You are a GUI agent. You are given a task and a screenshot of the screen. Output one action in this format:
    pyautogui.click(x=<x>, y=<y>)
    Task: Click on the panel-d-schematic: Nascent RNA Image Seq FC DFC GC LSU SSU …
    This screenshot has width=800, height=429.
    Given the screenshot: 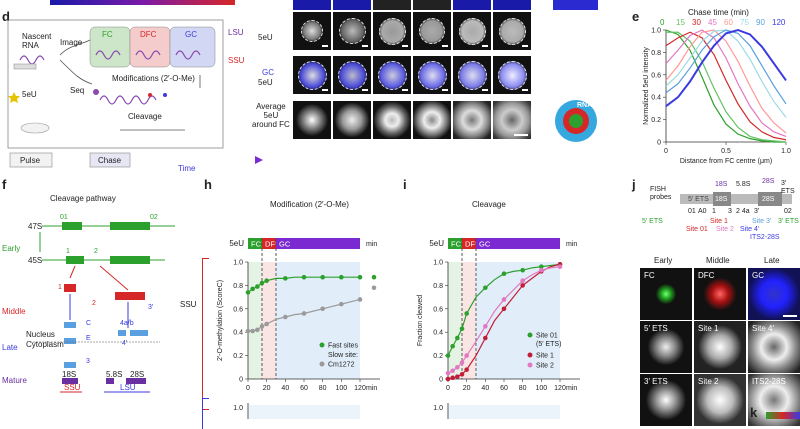 What is the action you would take?
    pyautogui.click(x=132, y=86)
    